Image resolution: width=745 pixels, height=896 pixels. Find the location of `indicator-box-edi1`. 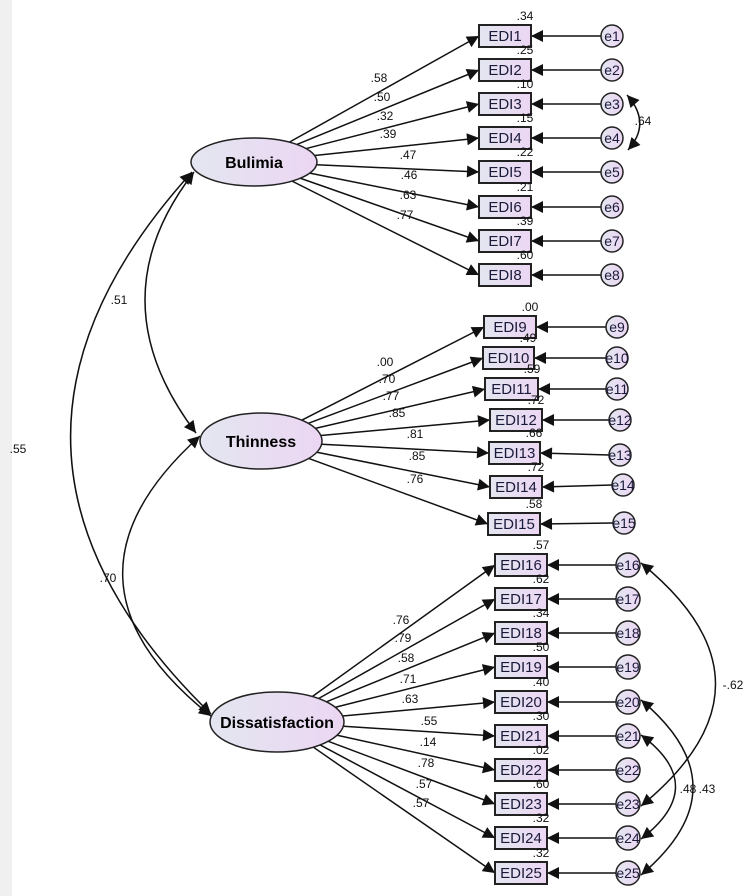

indicator-box-edi1 is located at coordinates (505, 36).